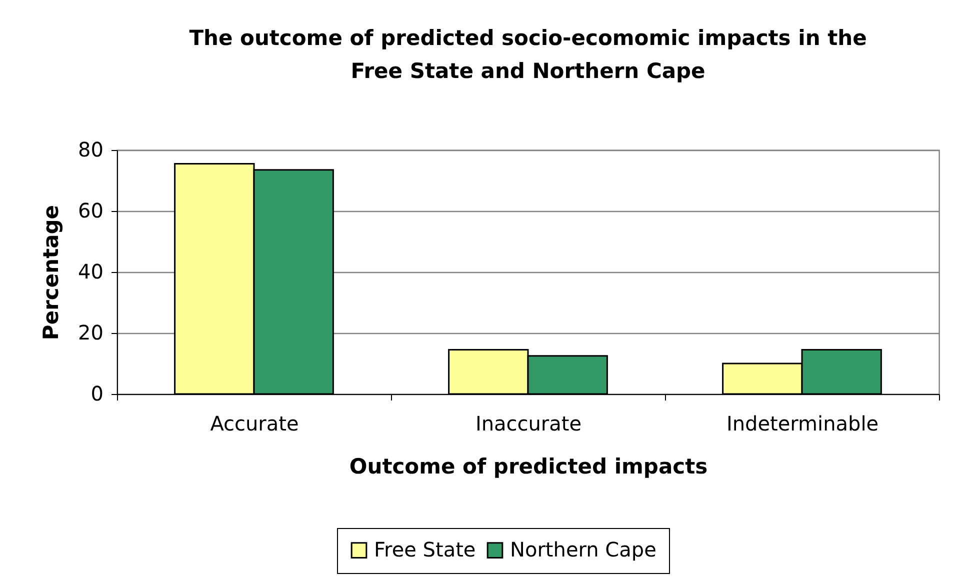 This screenshot has width=960, height=579. What do you see at coordinates (91, 210) in the screenshot?
I see `y-tick-label: 60` at bounding box center [91, 210].